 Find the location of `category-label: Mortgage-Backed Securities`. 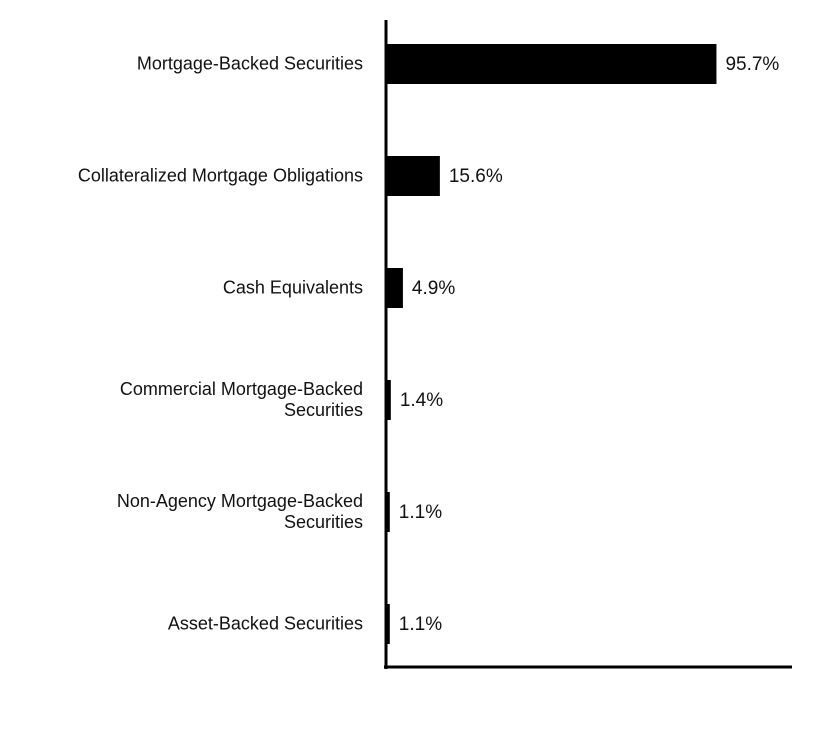

category-label: Mortgage-Backed Securities is located at coordinates (249, 63).